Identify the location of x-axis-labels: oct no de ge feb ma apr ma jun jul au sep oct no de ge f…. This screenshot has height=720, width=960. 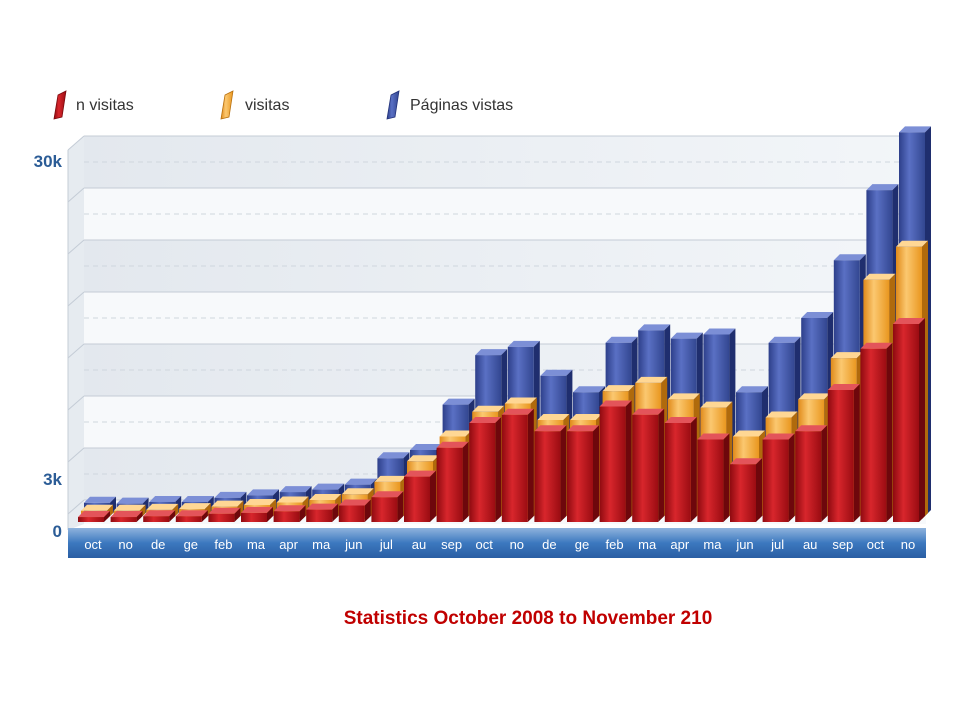
(499, 544).